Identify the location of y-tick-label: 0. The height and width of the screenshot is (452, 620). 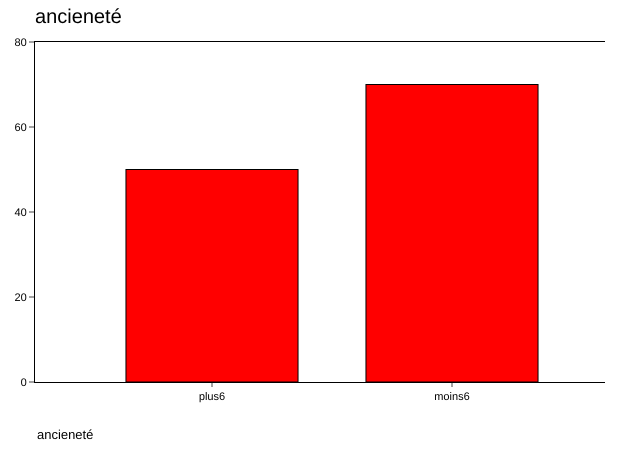
(23, 382).